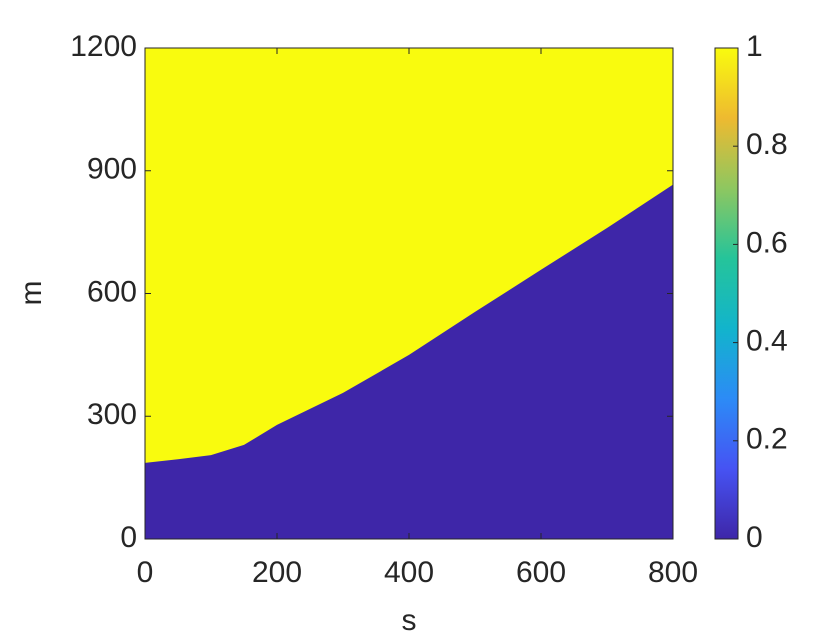 The width and height of the screenshot is (830, 643). Describe the element at coordinates (767, 439) in the screenshot. I see `colorbar-tick-label: 0.2` at that location.